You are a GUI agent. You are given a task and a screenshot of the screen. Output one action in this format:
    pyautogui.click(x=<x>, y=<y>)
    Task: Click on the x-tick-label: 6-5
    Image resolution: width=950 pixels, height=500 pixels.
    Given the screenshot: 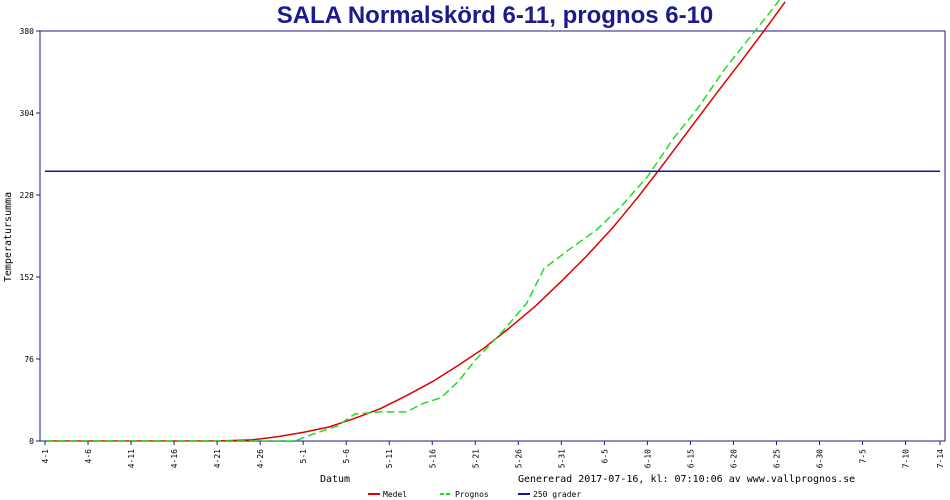 What is the action you would take?
    pyautogui.click(x=604, y=456)
    